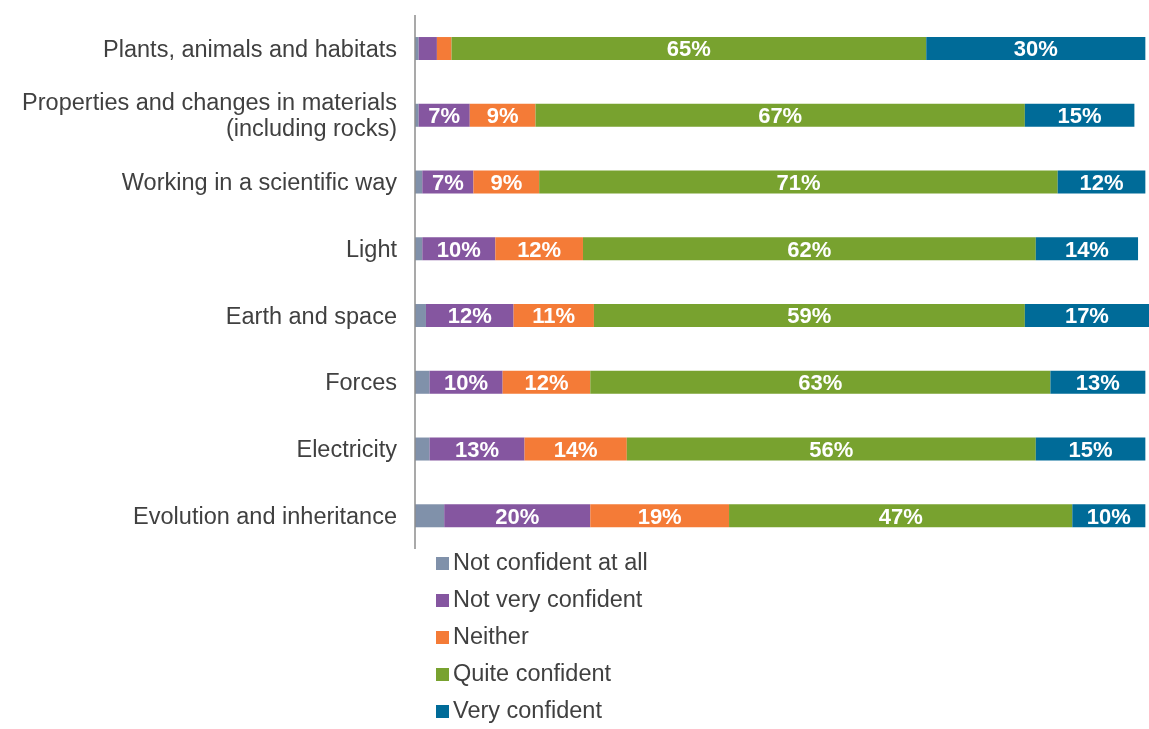  I want to click on data-label: 56%, so click(831, 449).